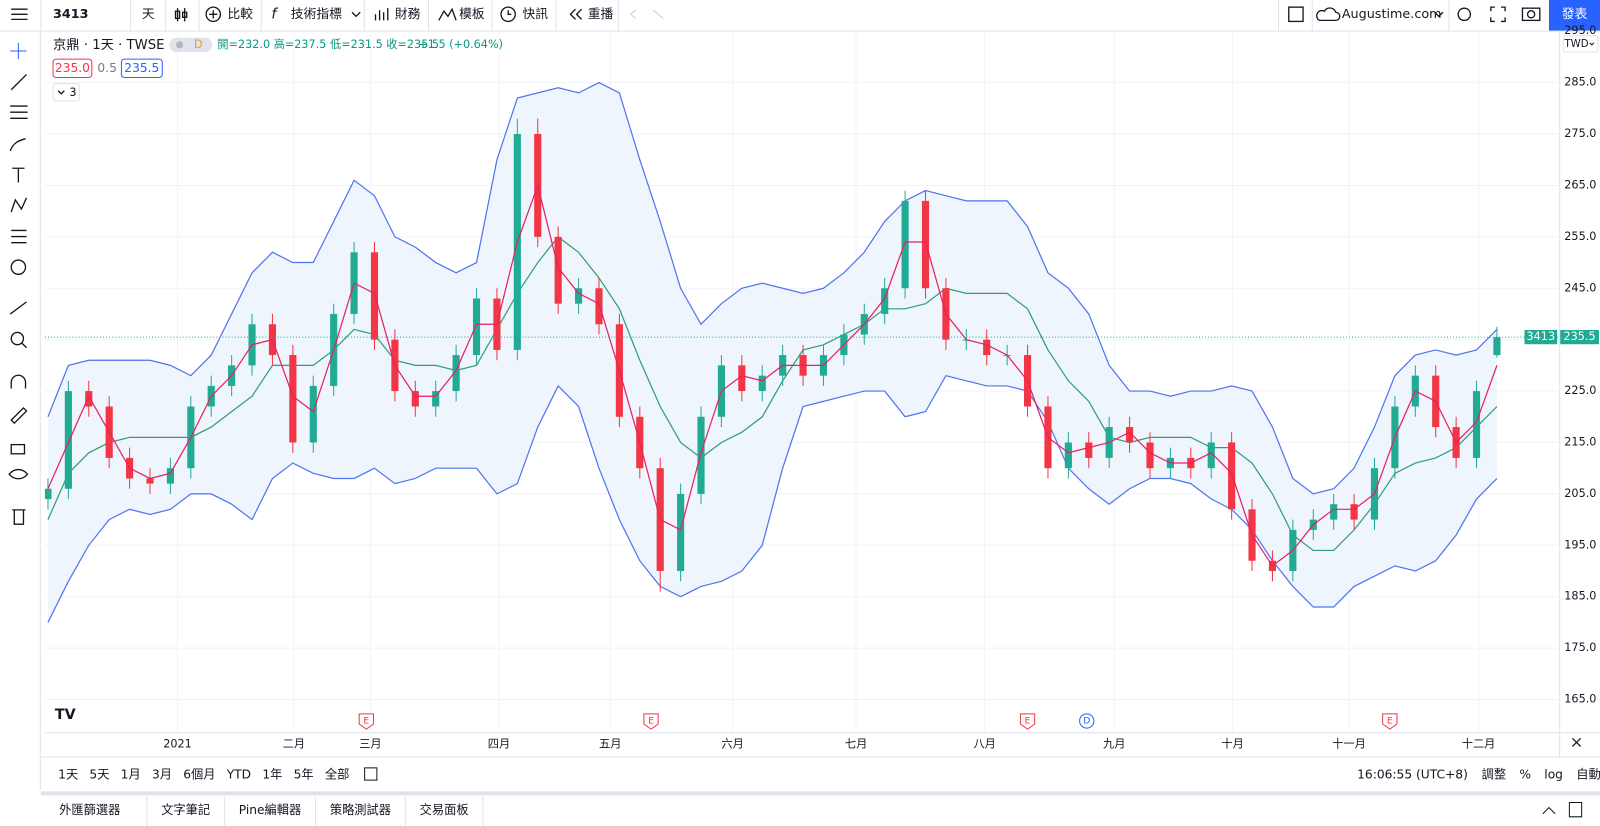  Describe the element at coordinates (1328, 14) in the screenshot. I see `cloud-icon` at that location.